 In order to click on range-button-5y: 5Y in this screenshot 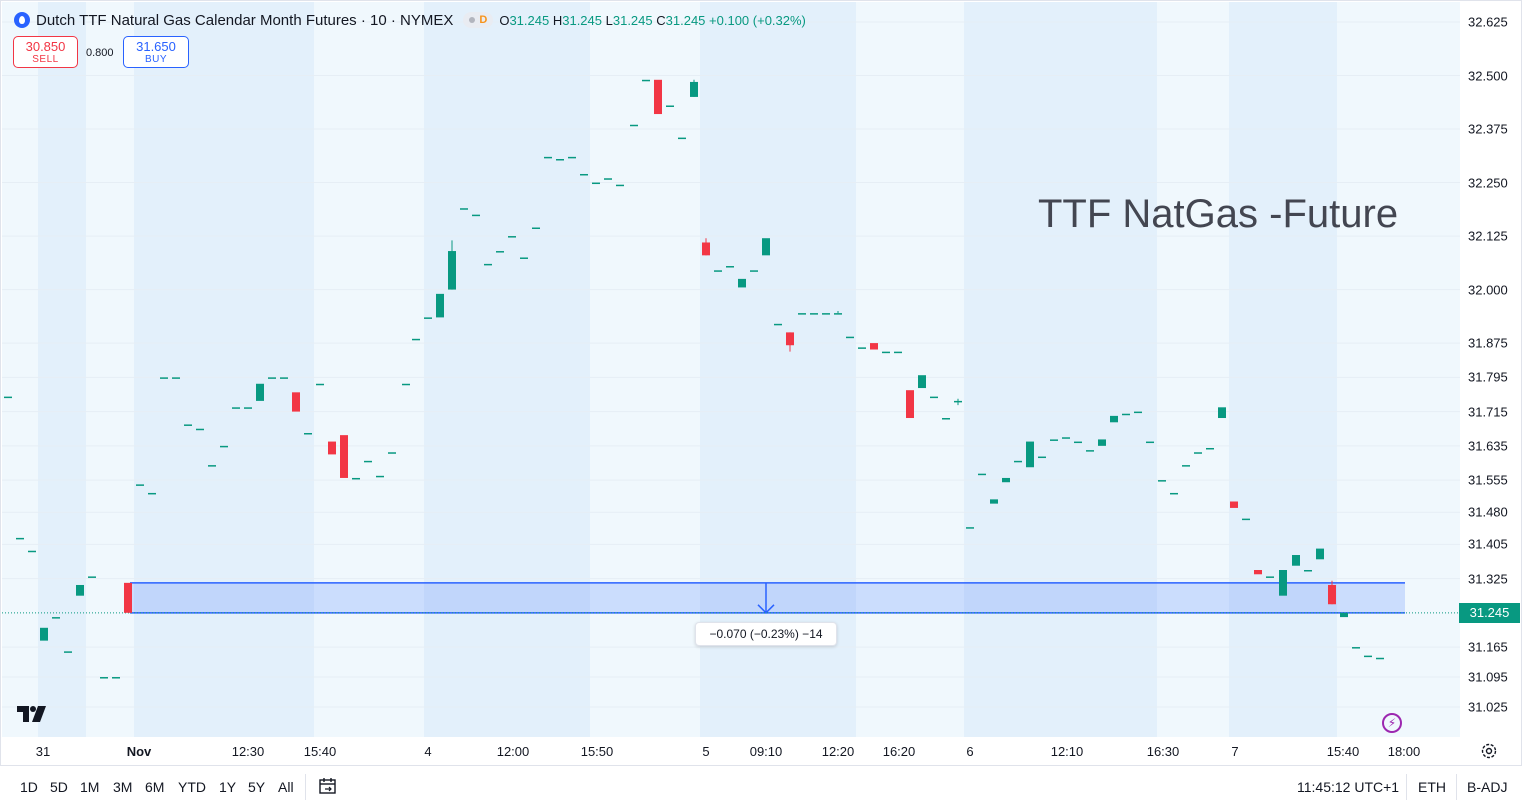, I will do `click(257, 787)`.